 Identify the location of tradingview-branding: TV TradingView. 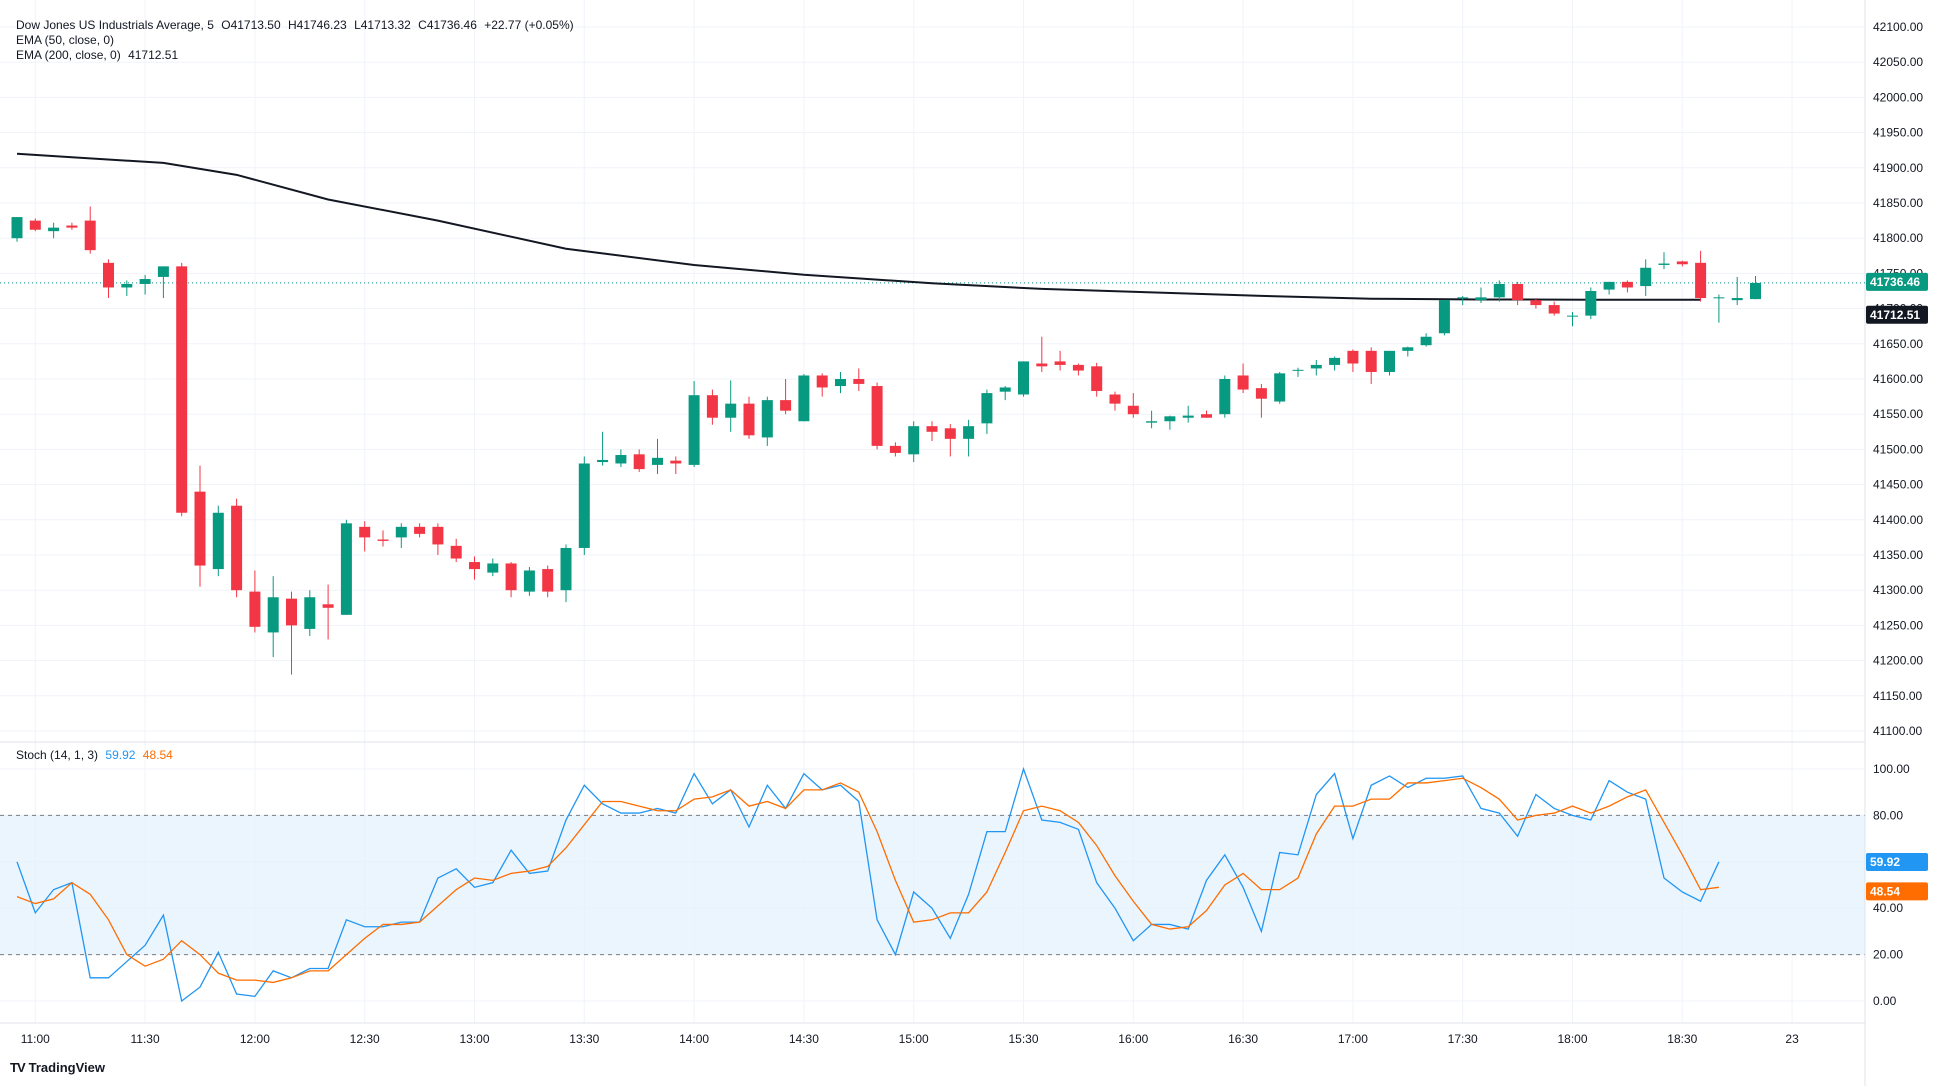
(57, 1067).